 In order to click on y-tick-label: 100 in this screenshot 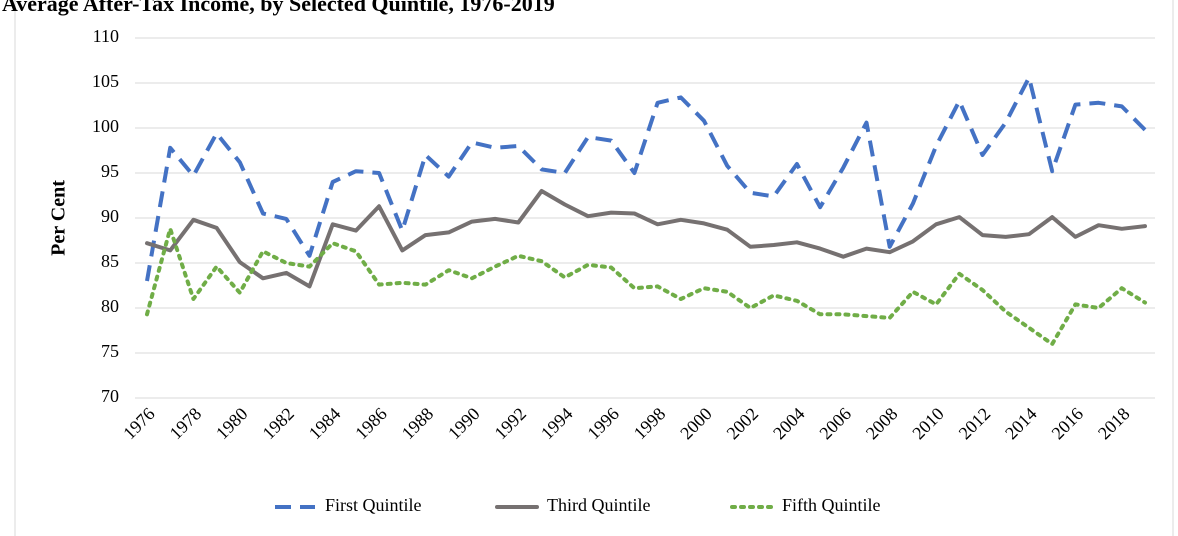, I will do `click(105, 126)`.